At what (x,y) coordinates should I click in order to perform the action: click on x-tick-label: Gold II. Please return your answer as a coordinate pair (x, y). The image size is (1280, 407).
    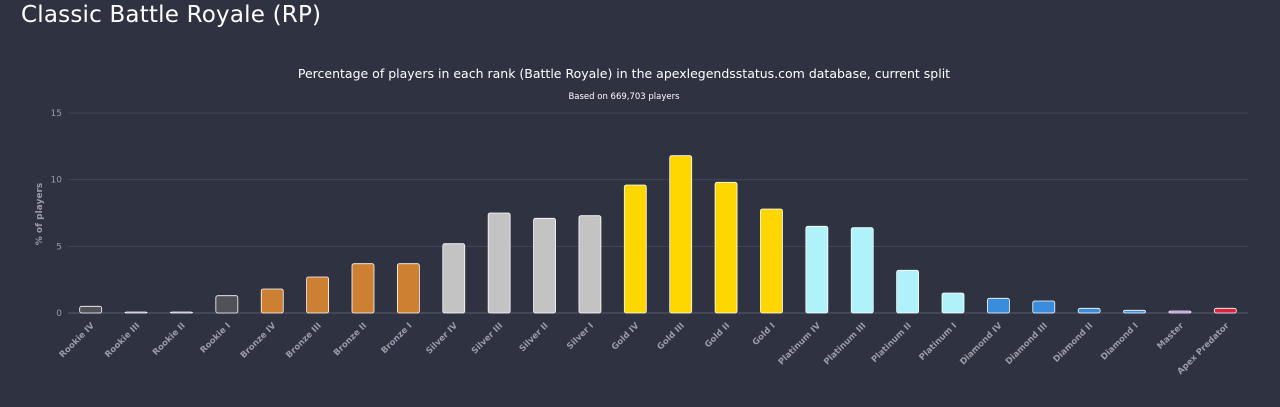
    Looking at the image, I should click on (717, 335).